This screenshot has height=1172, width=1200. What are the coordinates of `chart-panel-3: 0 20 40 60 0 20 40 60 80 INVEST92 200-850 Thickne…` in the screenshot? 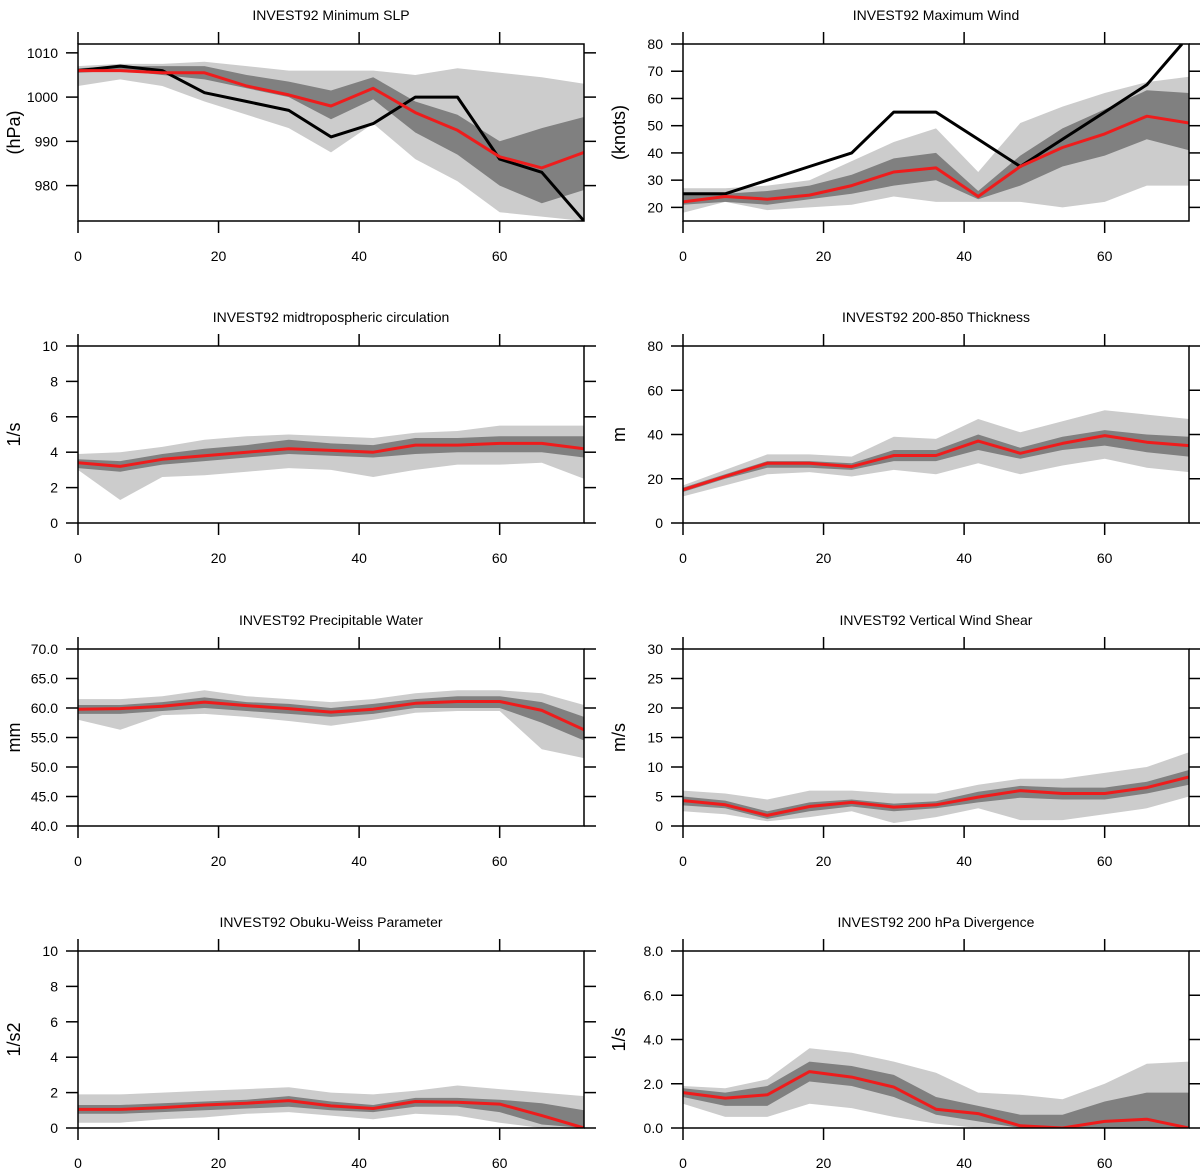 It's located at (904, 437).